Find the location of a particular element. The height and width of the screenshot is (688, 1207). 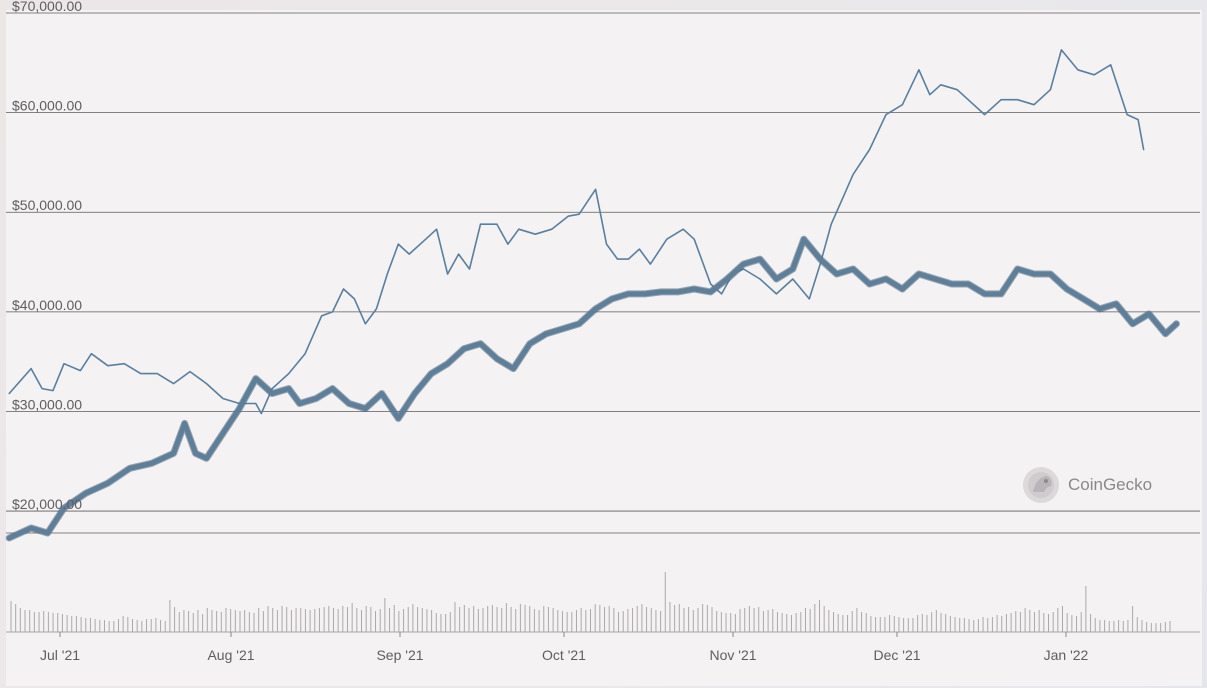

x-tick-label: Sep '21 is located at coordinates (399, 655).